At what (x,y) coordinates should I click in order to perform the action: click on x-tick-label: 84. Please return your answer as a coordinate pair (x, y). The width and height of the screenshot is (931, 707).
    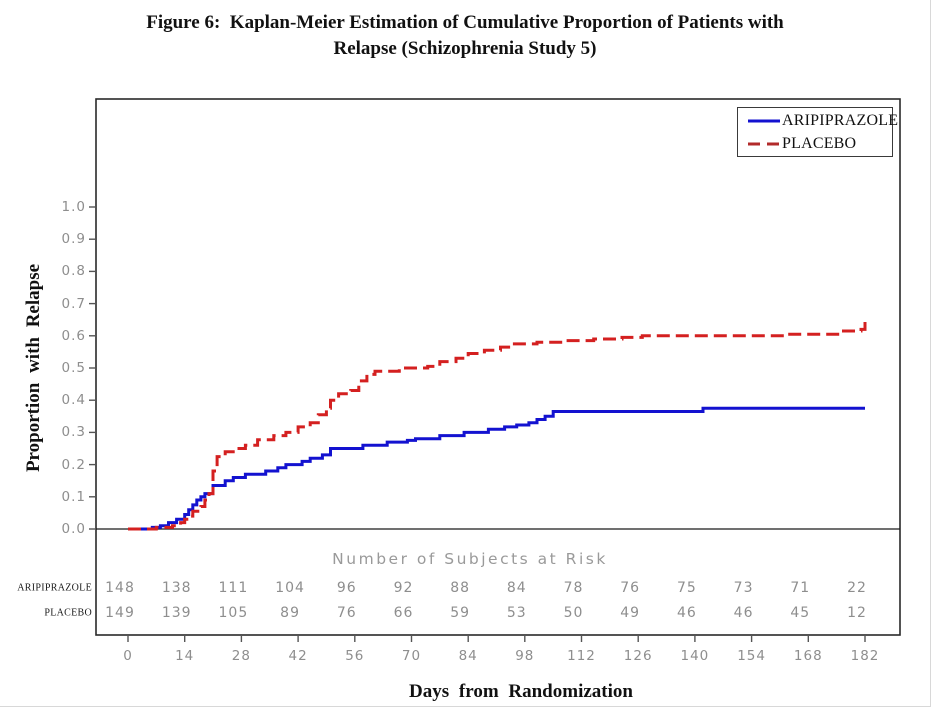
    Looking at the image, I should click on (468, 656).